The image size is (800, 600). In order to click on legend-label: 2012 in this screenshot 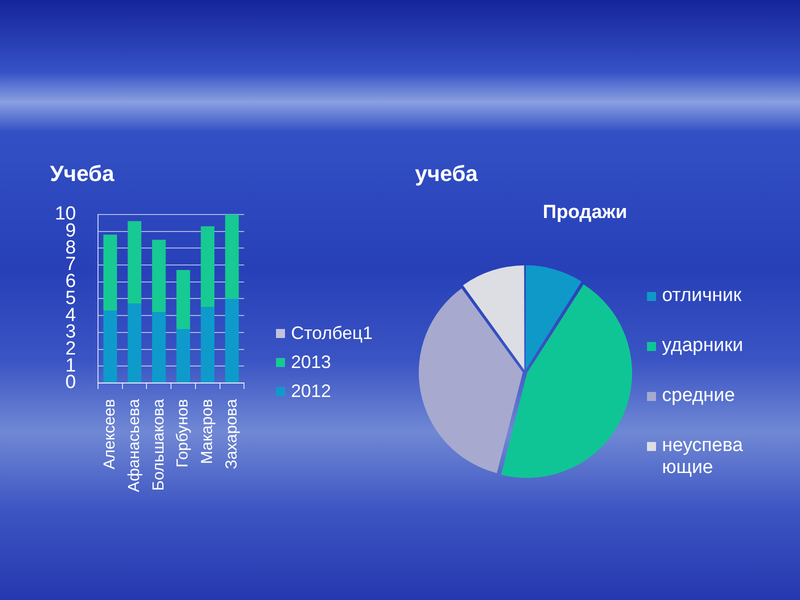, I will do `click(311, 391)`.